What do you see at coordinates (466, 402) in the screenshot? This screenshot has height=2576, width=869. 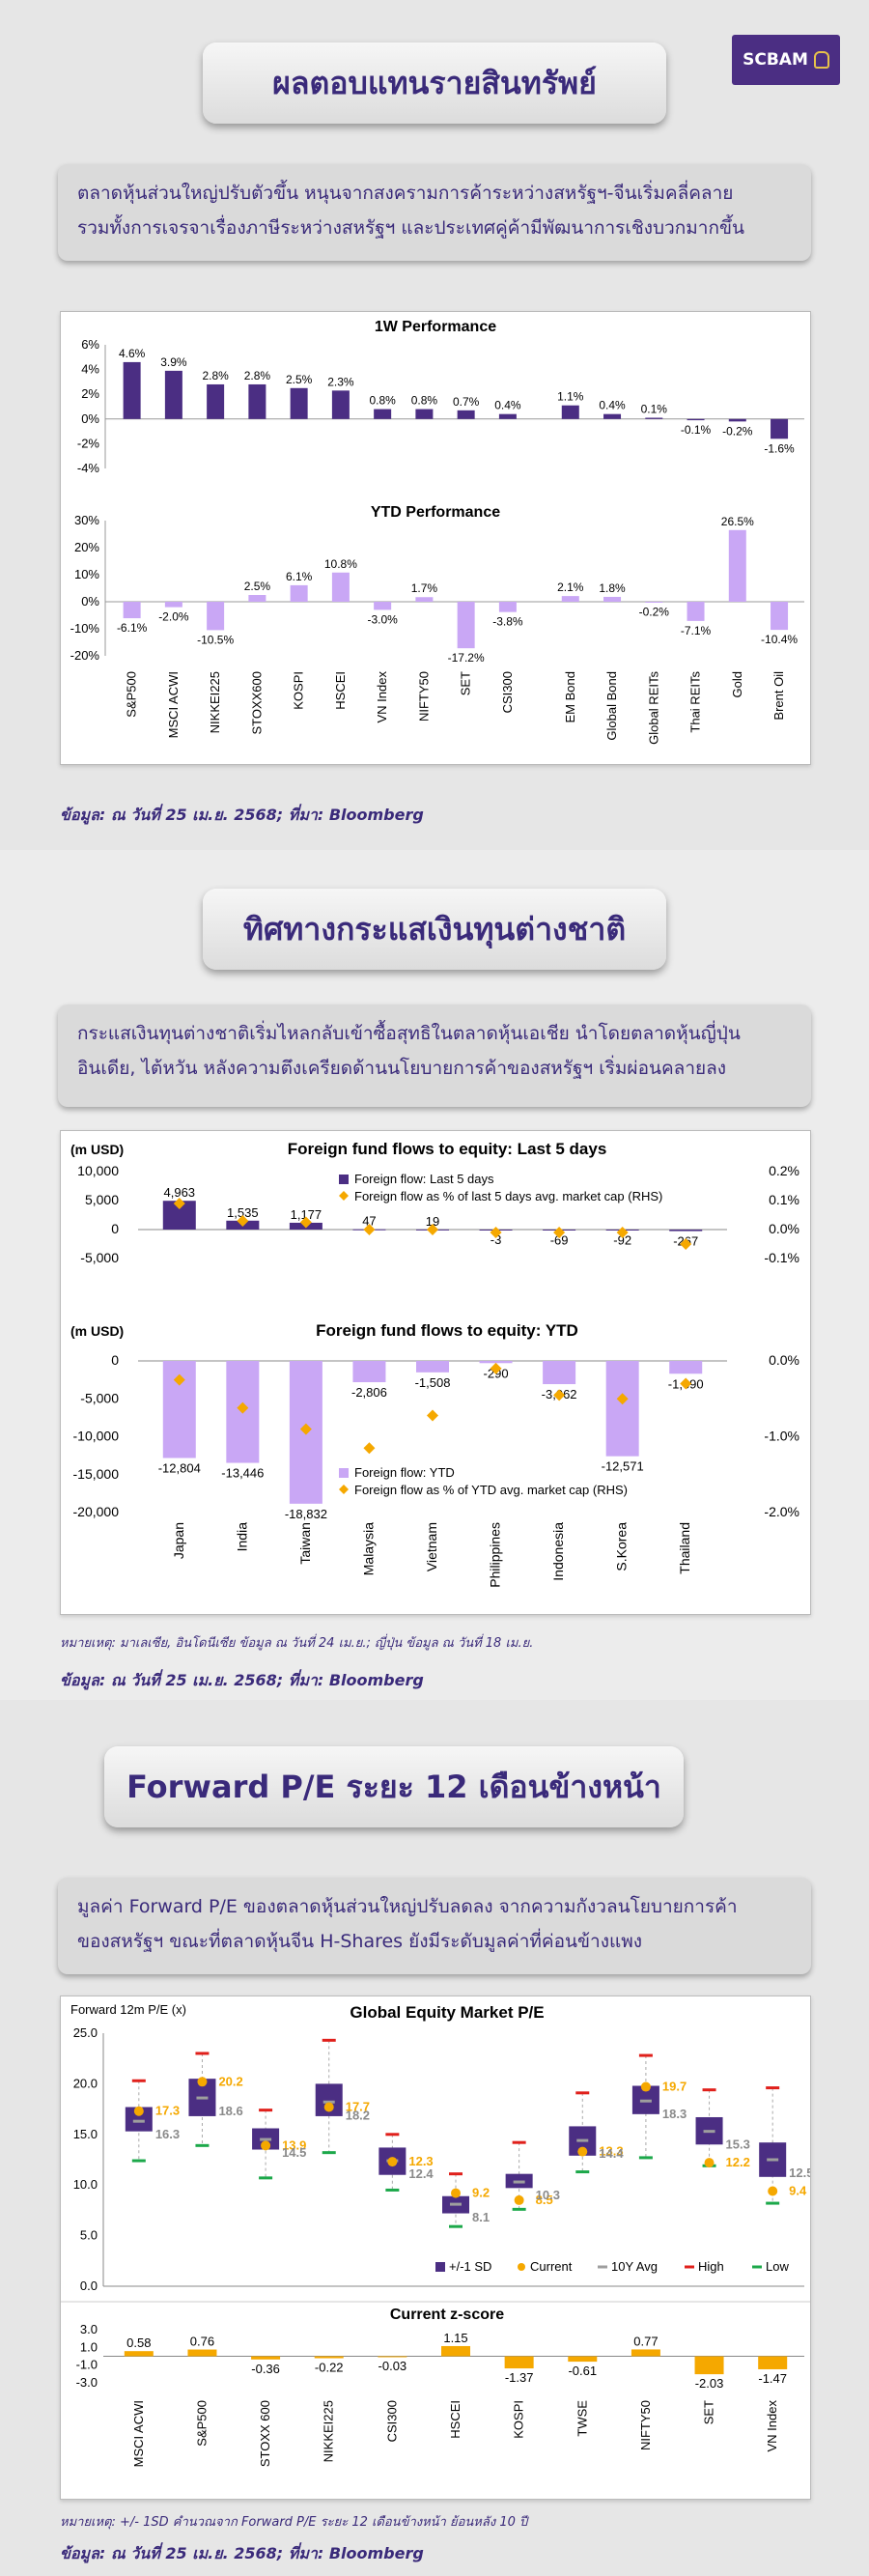 I see `perf-1w-data-label: 0.7%` at bounding box center [466, 402].